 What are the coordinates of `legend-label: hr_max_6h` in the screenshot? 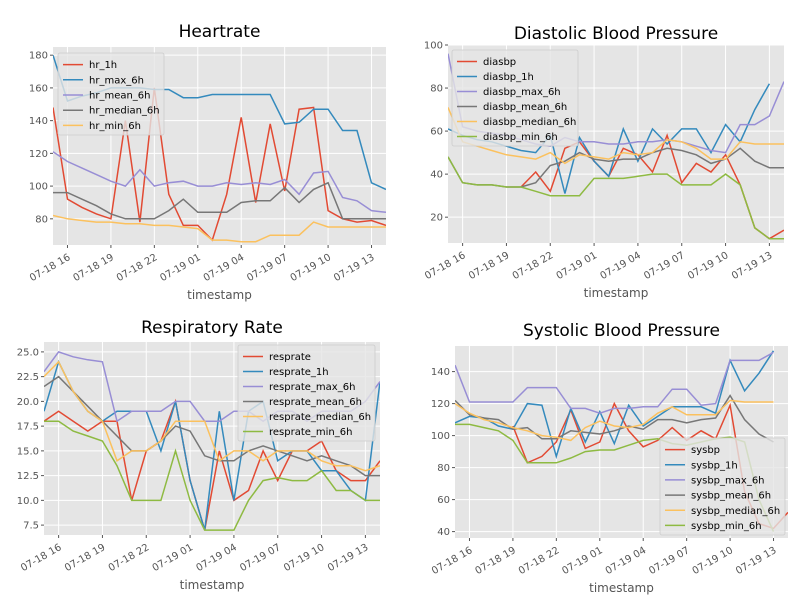 It's located at (116, 80).